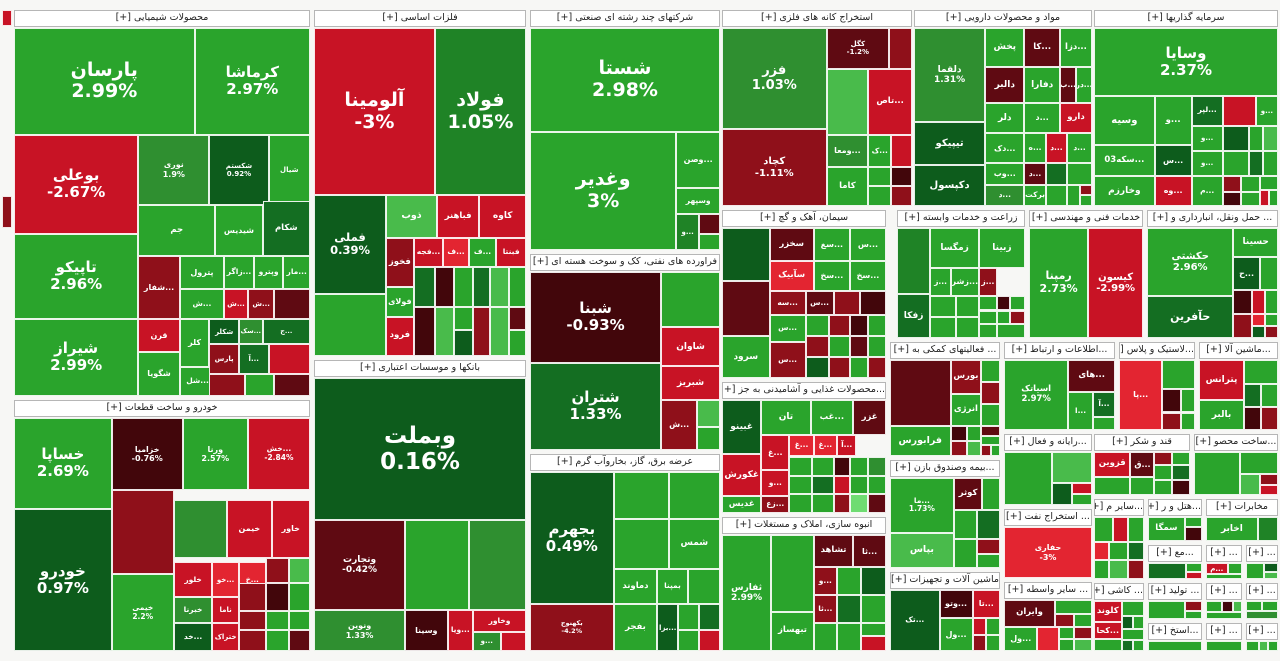 This screenshot has height=661, width=1280. I want to click on stock-tile: ...ز, so click(940, 282).